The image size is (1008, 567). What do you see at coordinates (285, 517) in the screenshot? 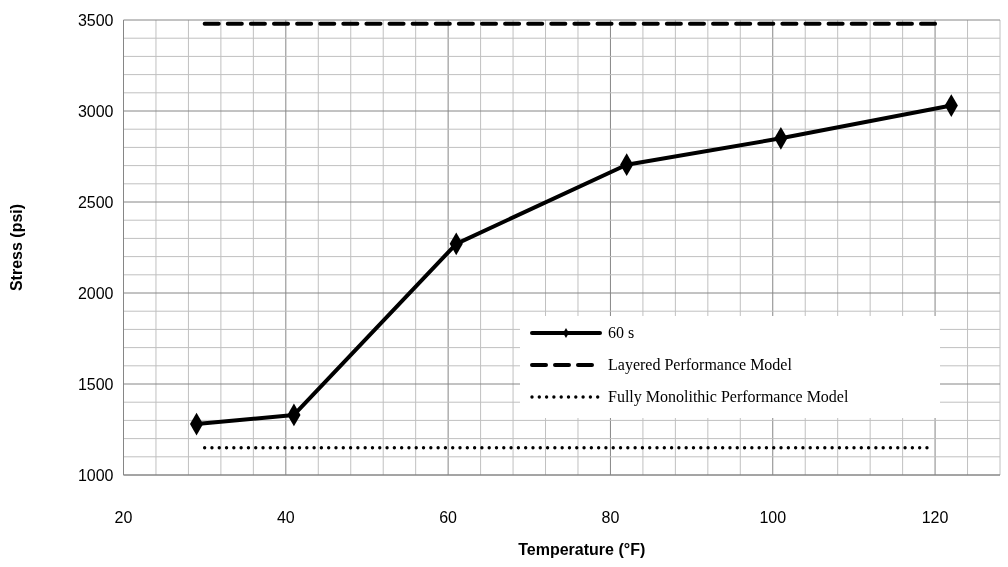
I see `x-tick-label: 40` at bounding box center [285, 517].